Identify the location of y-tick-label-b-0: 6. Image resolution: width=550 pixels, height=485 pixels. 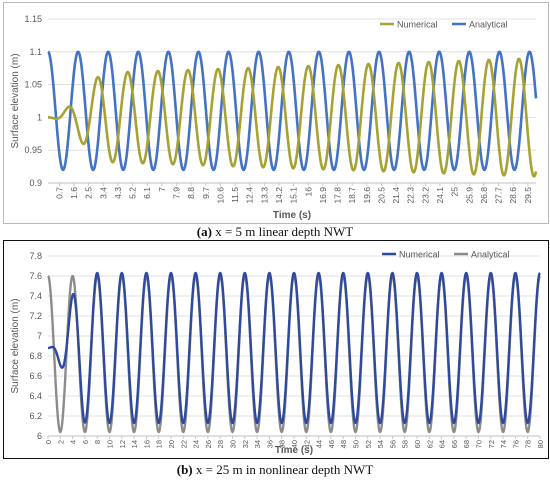
(39, 436).